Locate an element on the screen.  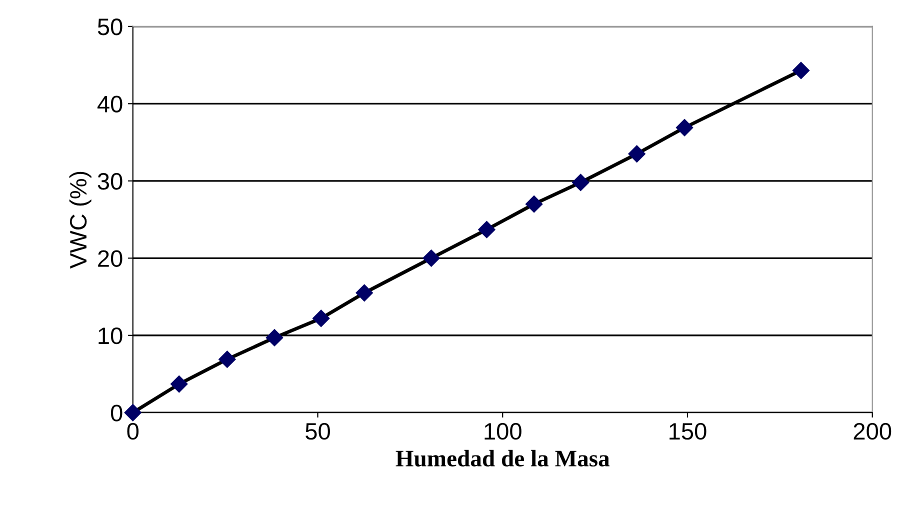
x-tick-label: 150 is located at coordinates (688, 431).